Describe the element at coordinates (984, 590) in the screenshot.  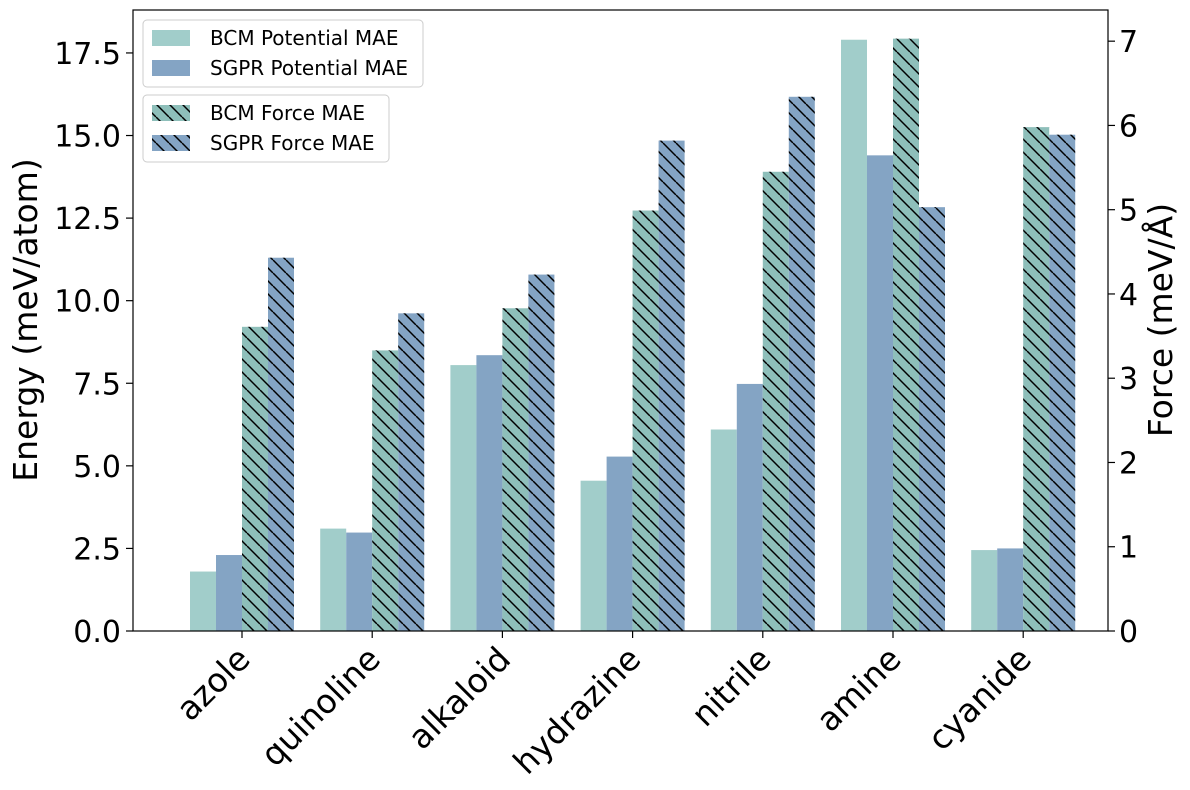
I see `bar-bcm-potential-mae-cyanide` at that location.